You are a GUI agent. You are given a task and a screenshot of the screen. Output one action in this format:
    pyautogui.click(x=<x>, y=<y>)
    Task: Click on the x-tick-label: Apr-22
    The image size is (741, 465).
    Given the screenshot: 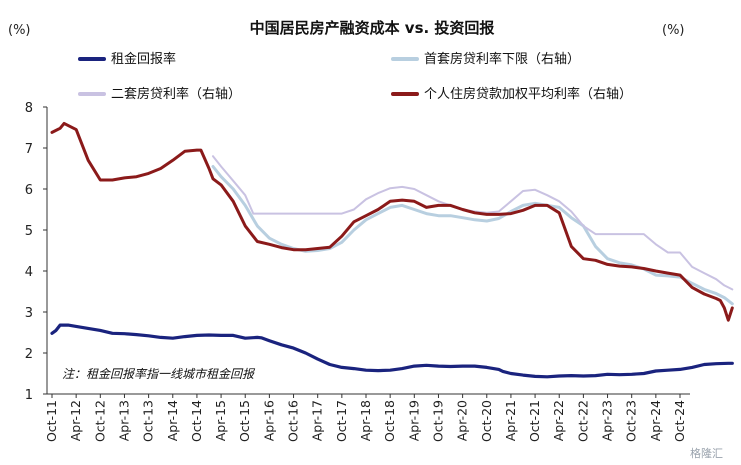 What is the action you would take?
    pyautogui.click(x=558, y=420)
    